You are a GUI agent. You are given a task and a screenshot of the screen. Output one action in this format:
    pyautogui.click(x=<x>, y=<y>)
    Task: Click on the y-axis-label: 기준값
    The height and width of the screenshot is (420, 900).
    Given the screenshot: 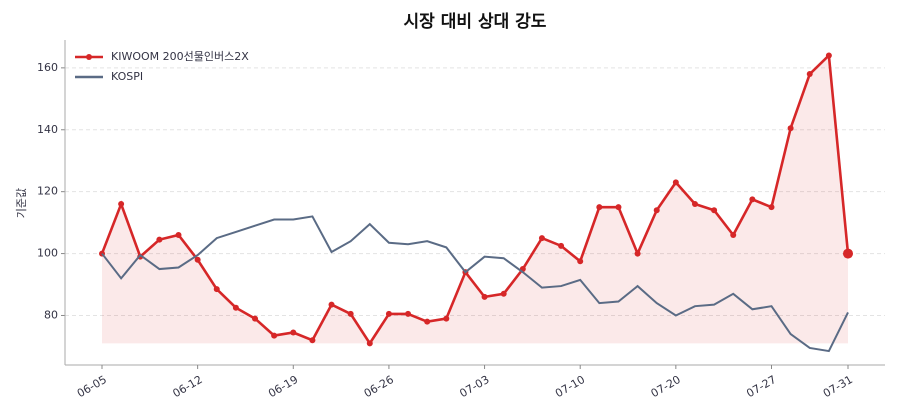 What is the action you would take?
    pyautogui.click(x=21, y=203)
    